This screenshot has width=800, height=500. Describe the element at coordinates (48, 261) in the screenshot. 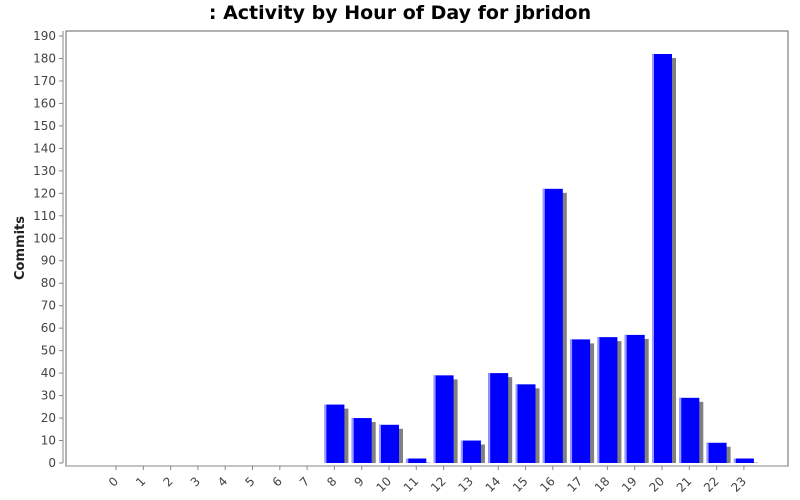

I see `y-tick-label: 90` at that location.